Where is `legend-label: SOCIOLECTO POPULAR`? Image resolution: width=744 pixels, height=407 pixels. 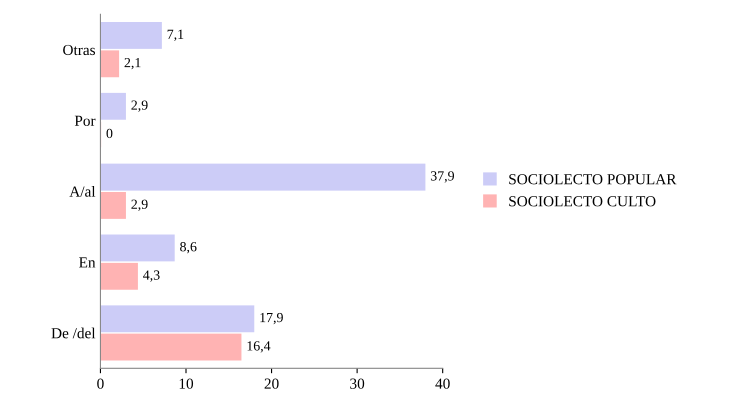
legend-label: SOCIOLECTO POPULAR is located at coordinates (592, 179).